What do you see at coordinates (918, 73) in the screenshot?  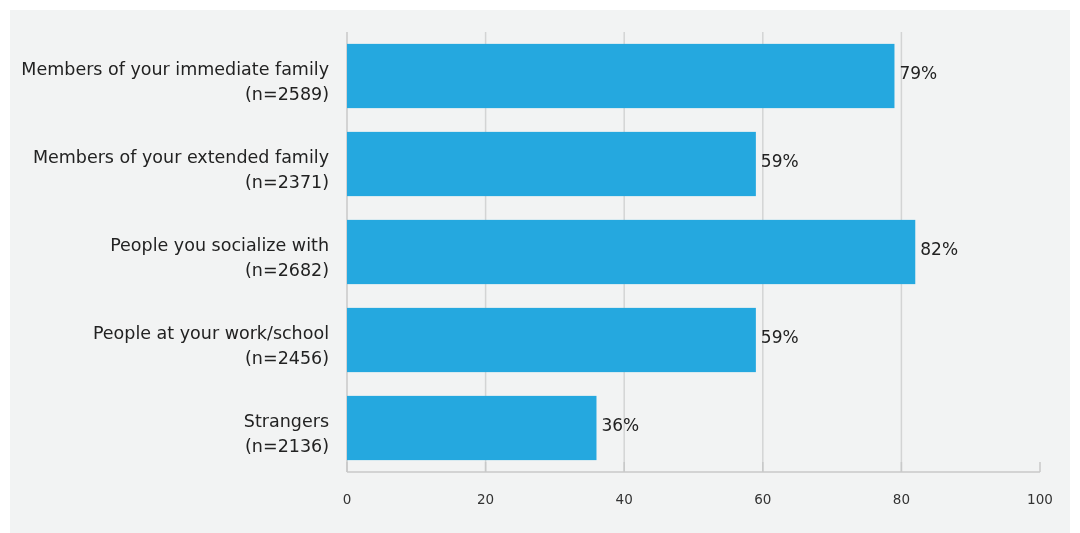 I see `data-label: 79%` at bounding box center [918, 73].